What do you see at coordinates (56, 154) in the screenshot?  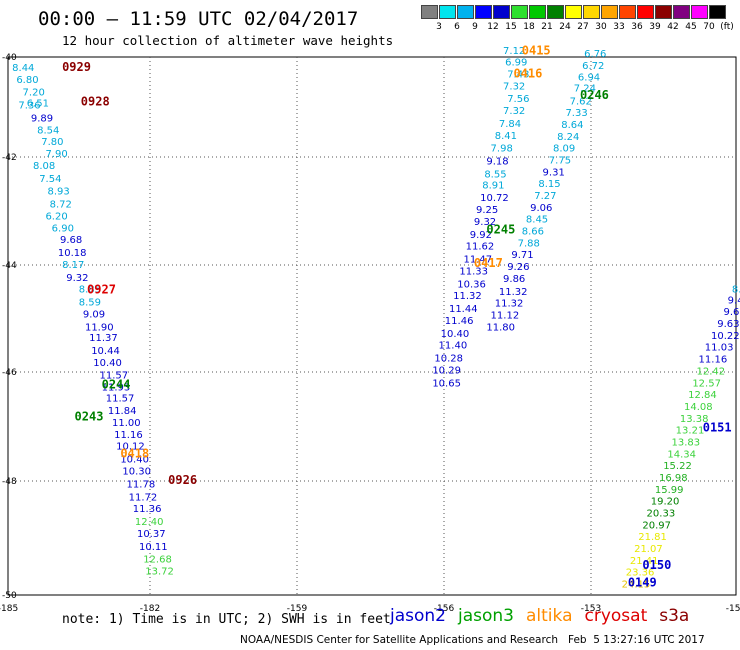 I see `swh-value-label: 7.90` at bounding box center [56, 154].